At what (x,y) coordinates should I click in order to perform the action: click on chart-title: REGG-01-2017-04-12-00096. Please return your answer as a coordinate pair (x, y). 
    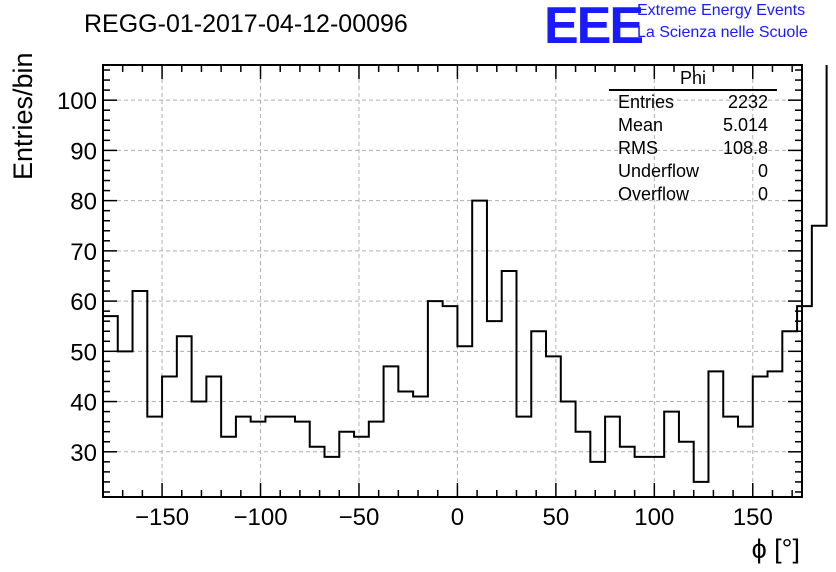
    Looking at the image, I should click on (246, 24).